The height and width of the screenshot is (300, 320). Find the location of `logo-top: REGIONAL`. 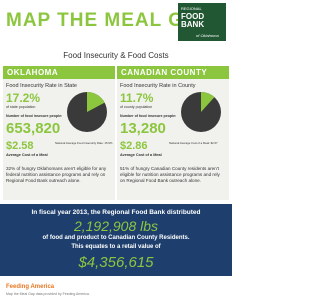

logo-top: REGIONAL is located at coordinates (191, 8).